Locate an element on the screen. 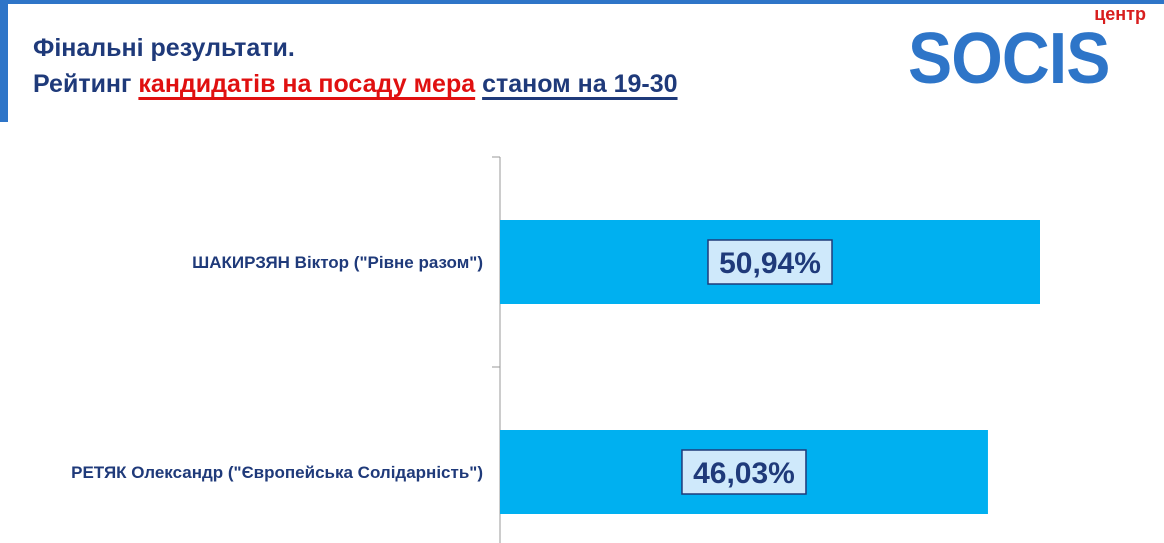  category-label: ШАКИРЗЯН Віктор ("Рівне разом") is located at coordinates (337, 262).